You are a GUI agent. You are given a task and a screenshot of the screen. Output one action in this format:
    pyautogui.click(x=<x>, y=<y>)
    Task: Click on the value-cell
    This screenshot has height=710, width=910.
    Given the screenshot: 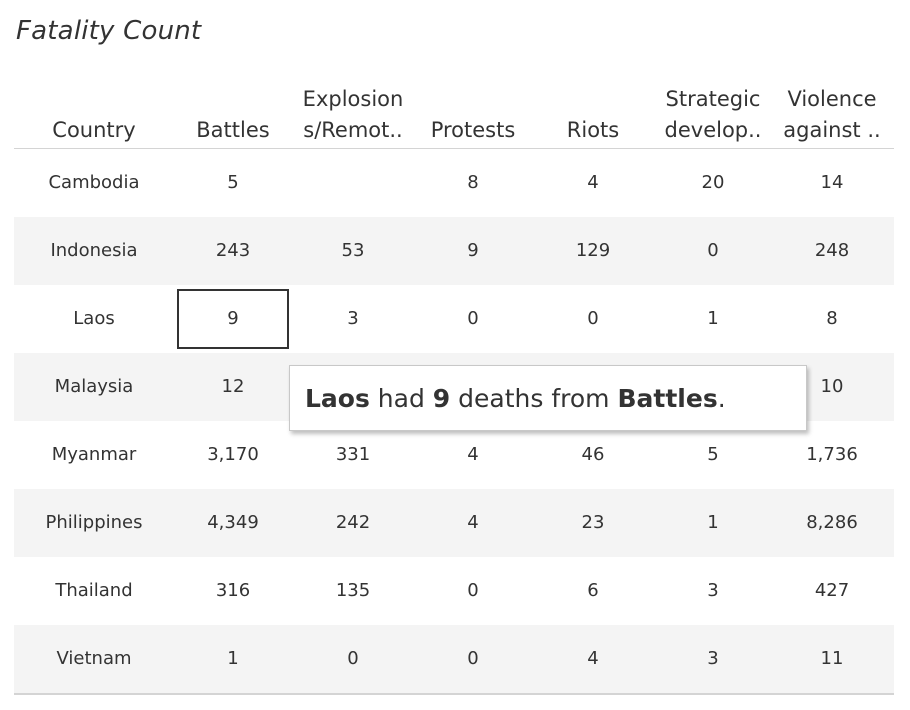 What is the action you would take?
    pyautogui.click(x=353, y=183)
    